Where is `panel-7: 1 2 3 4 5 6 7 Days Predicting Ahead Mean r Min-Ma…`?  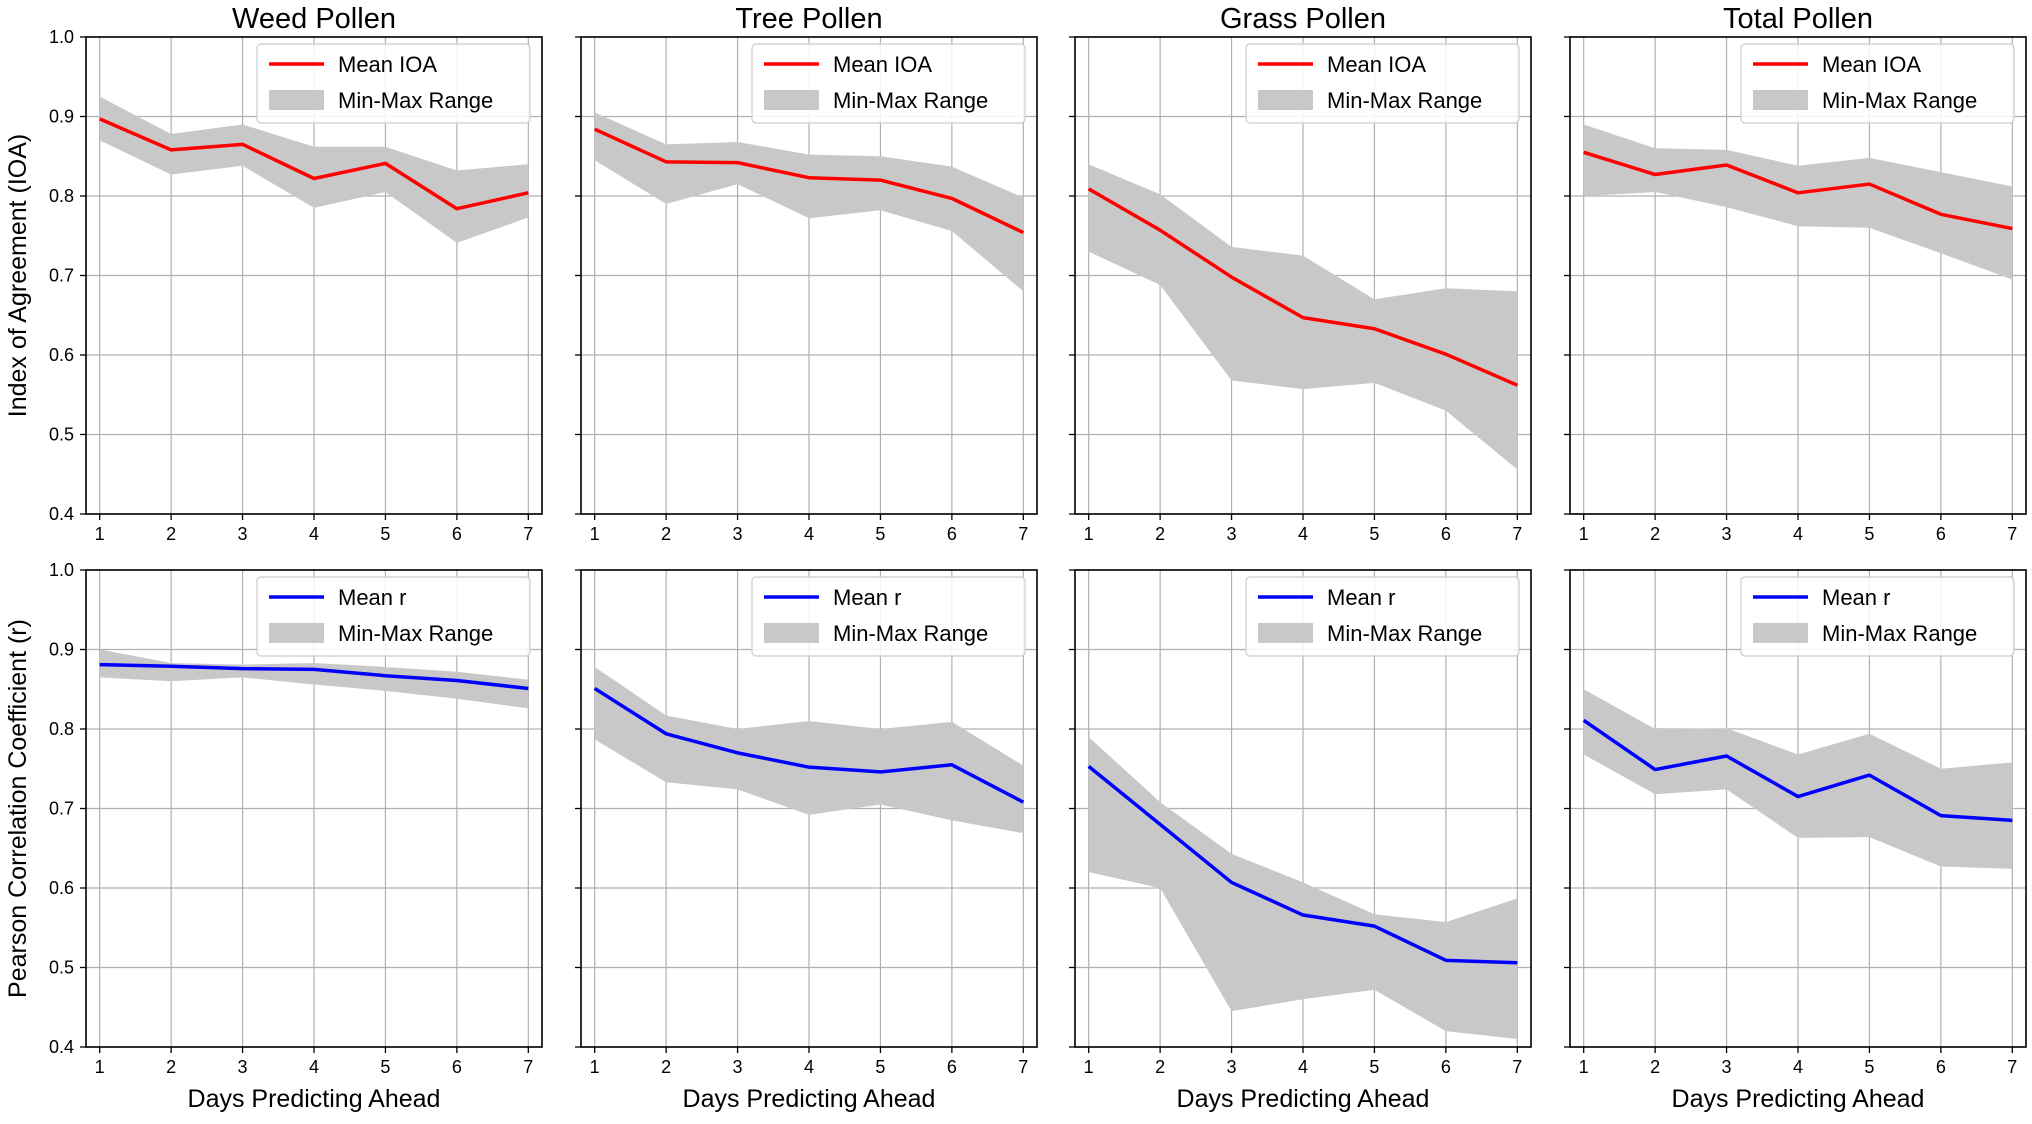 panel-7: 1 2 3 4 5 6 7 Days Predicting Ahead Mean r Min-Ma… is located at coordinates (1300, 841).